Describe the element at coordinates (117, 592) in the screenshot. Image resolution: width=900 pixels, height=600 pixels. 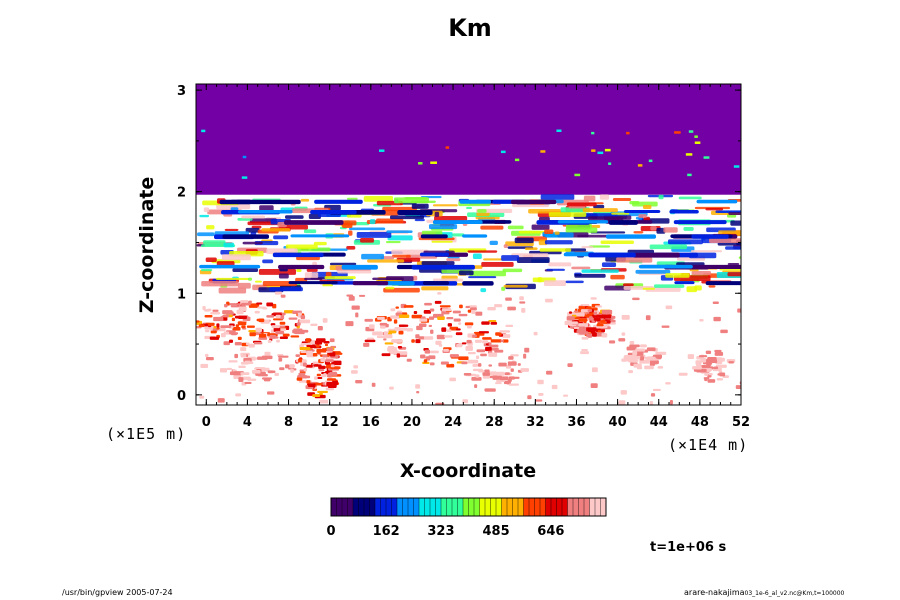
I see `footer-left: /usr/bin/gpview 2005-07-24` at that location.